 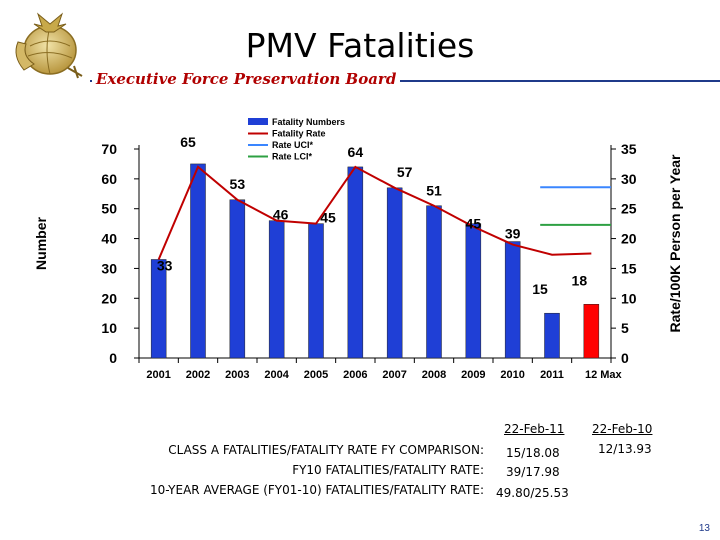 I want to click on data-label: 33, so click(x=165, y=265).